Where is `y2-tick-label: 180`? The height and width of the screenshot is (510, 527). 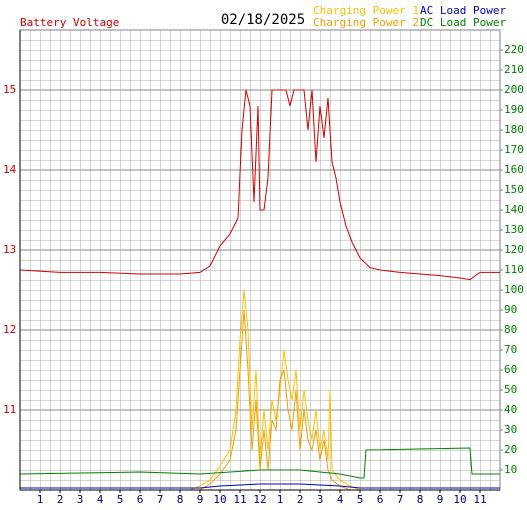 y2-tick-label: 180 is located at coordinates (514, 129).